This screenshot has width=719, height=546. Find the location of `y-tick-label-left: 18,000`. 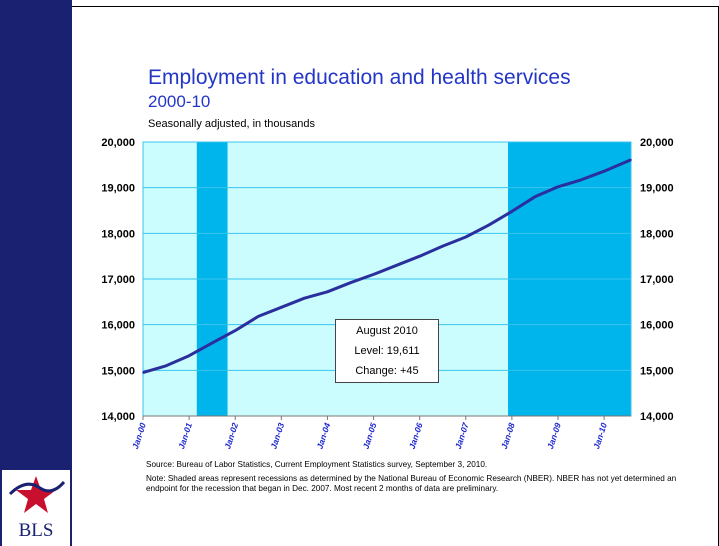

y-tick-label-left: 18,000 is located at coordinates (118, 234).